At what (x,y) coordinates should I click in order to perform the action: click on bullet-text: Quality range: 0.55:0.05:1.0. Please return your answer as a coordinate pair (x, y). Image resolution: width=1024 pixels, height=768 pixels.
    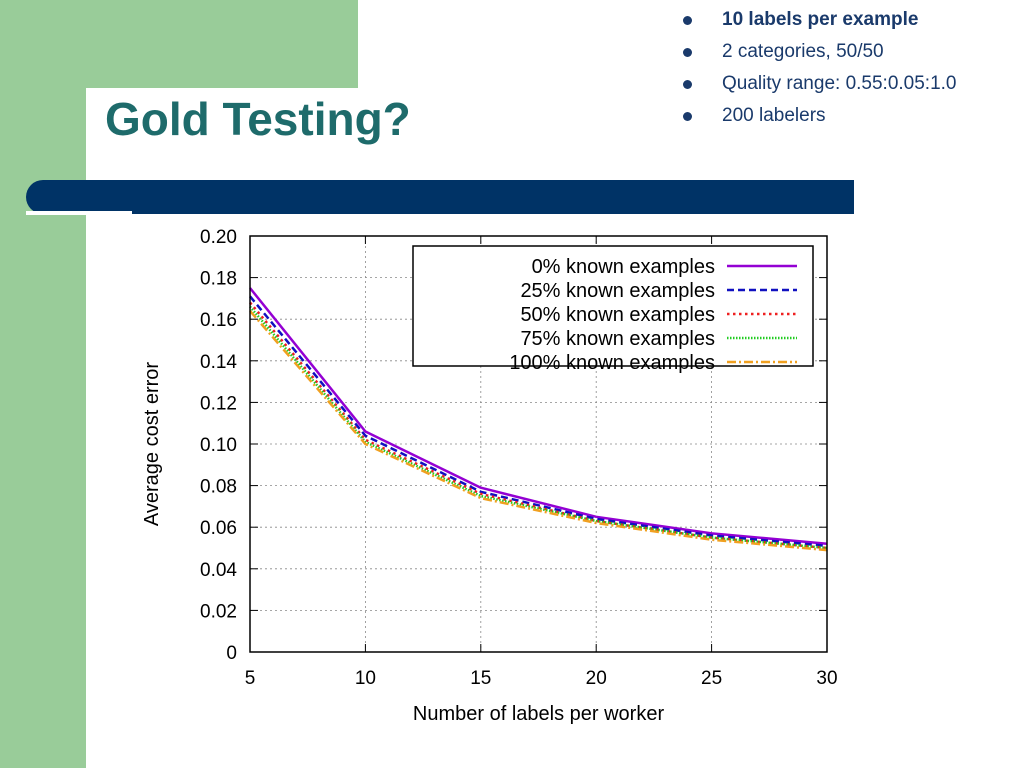
    Looking at the image, I should click on (839, 83).